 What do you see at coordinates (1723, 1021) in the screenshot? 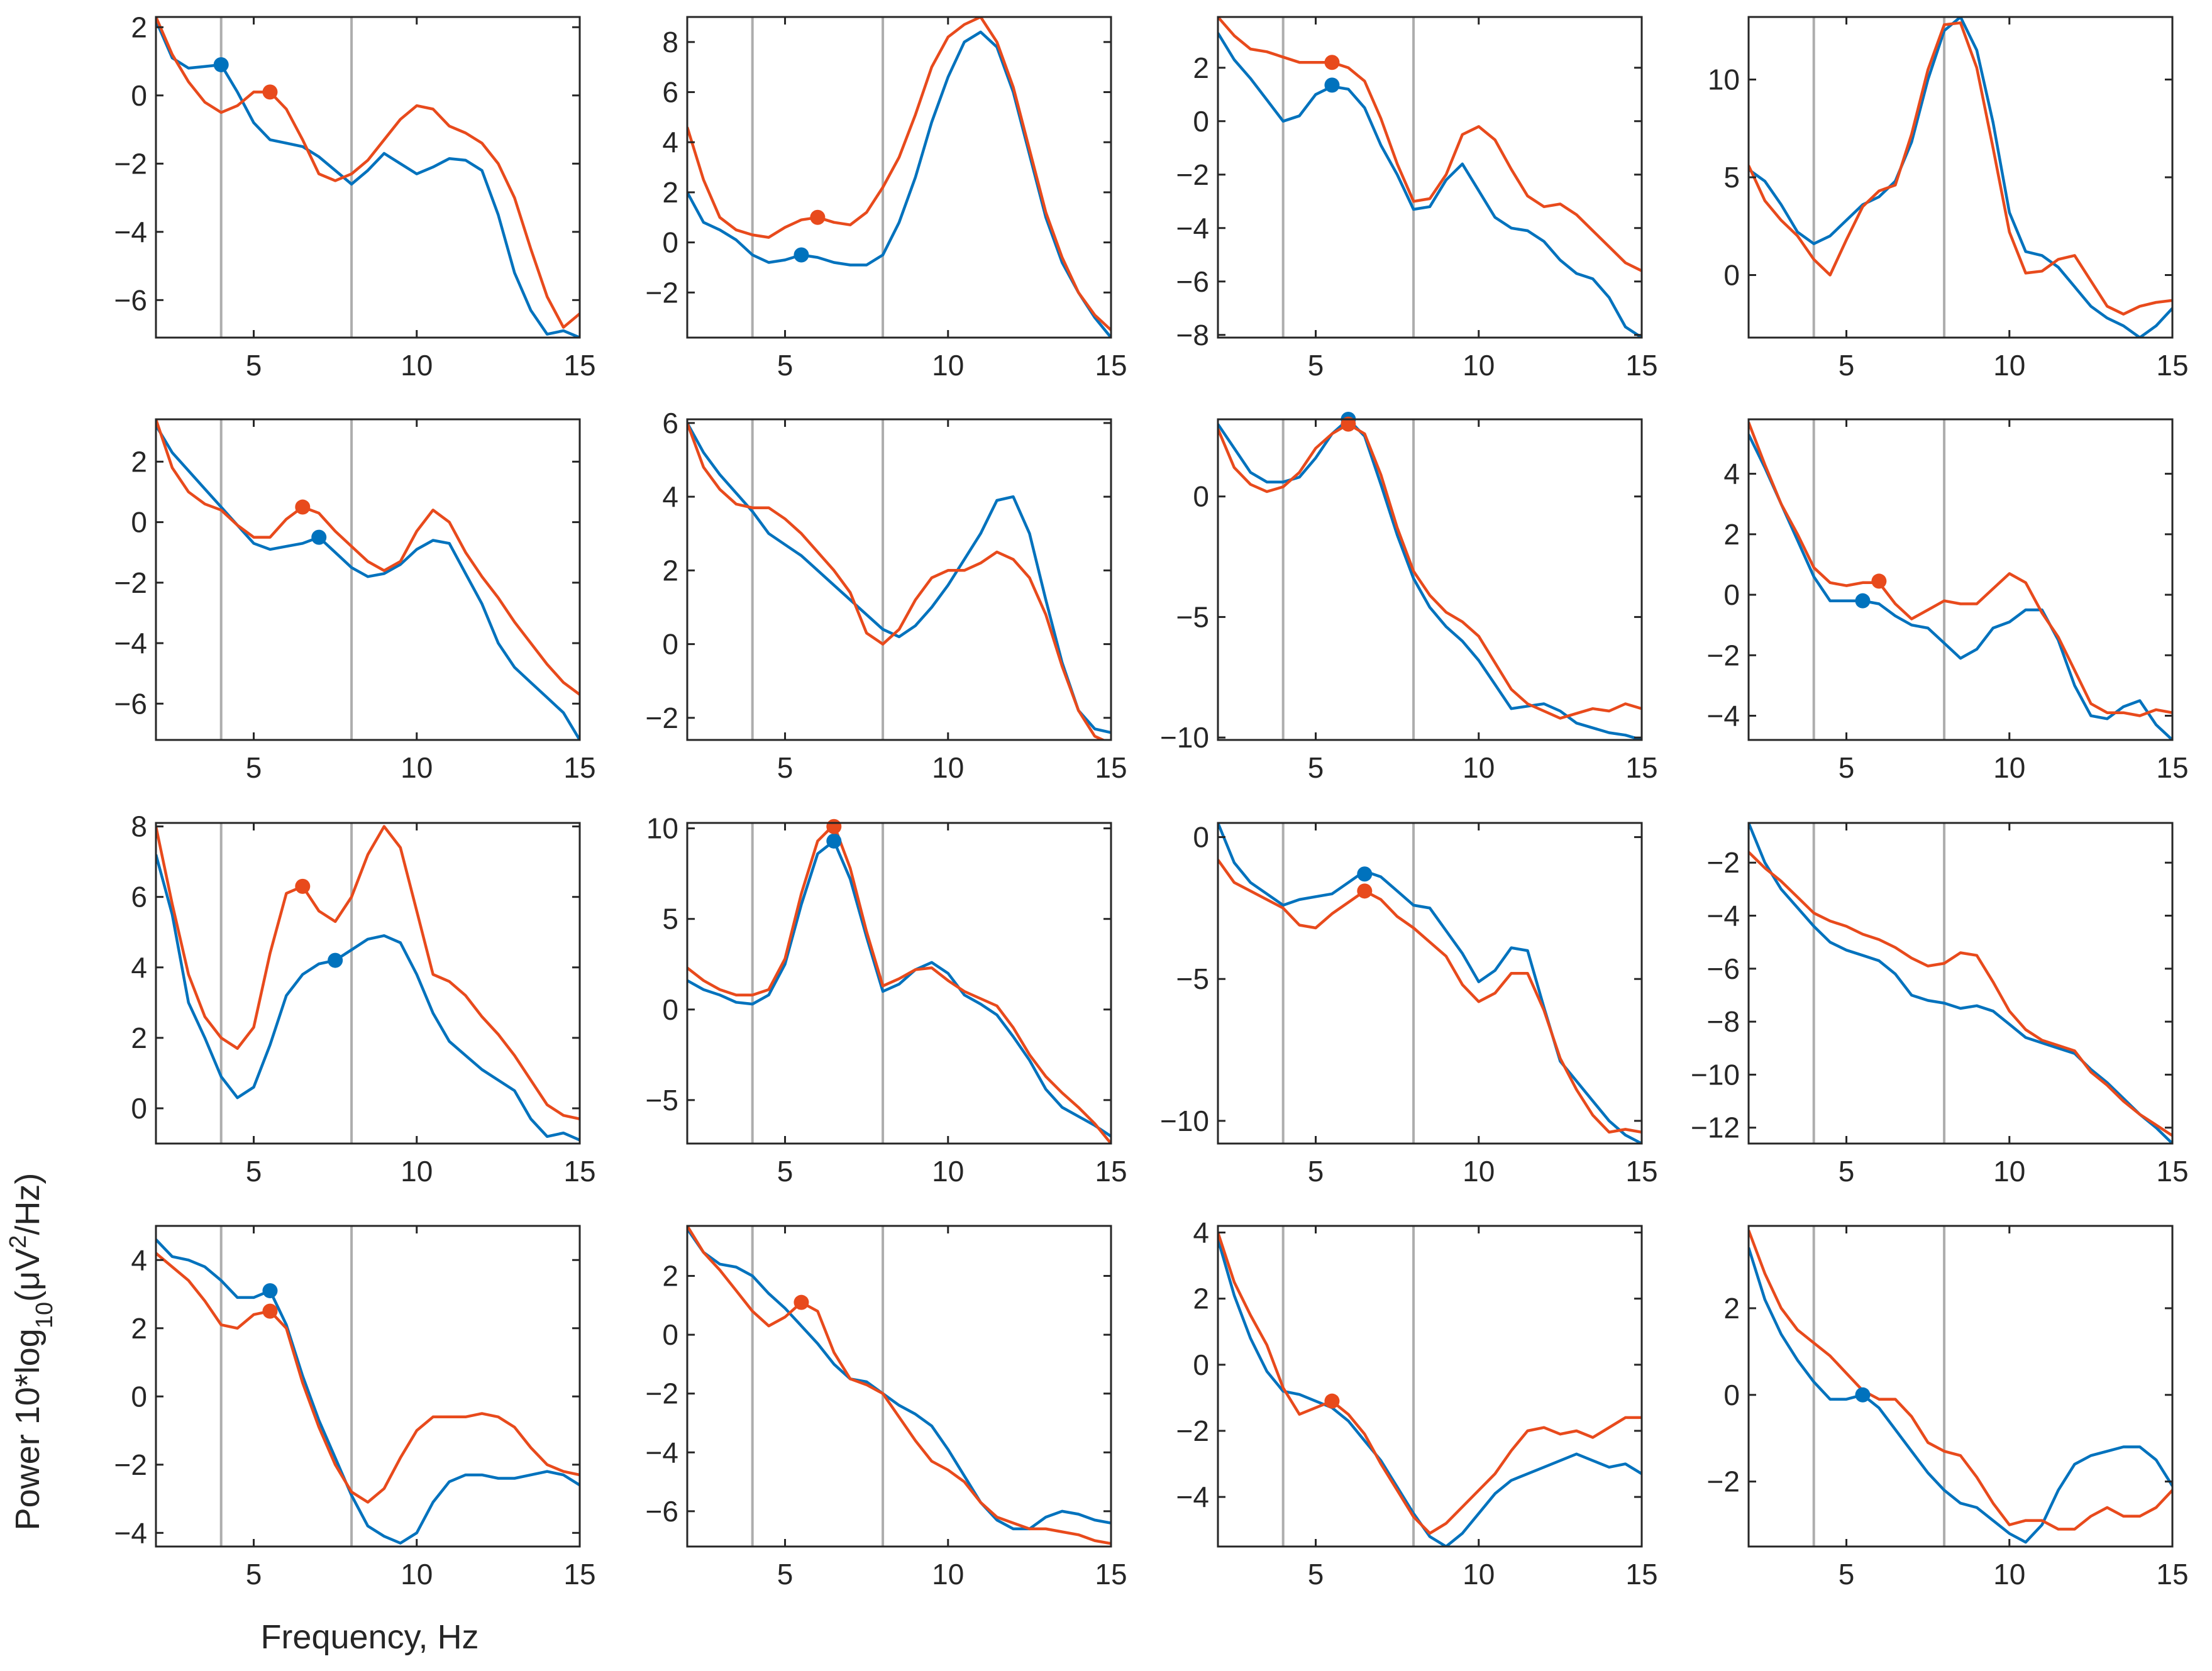
I see `y-tick-label: −8` at bounding box center [1723, 1021].